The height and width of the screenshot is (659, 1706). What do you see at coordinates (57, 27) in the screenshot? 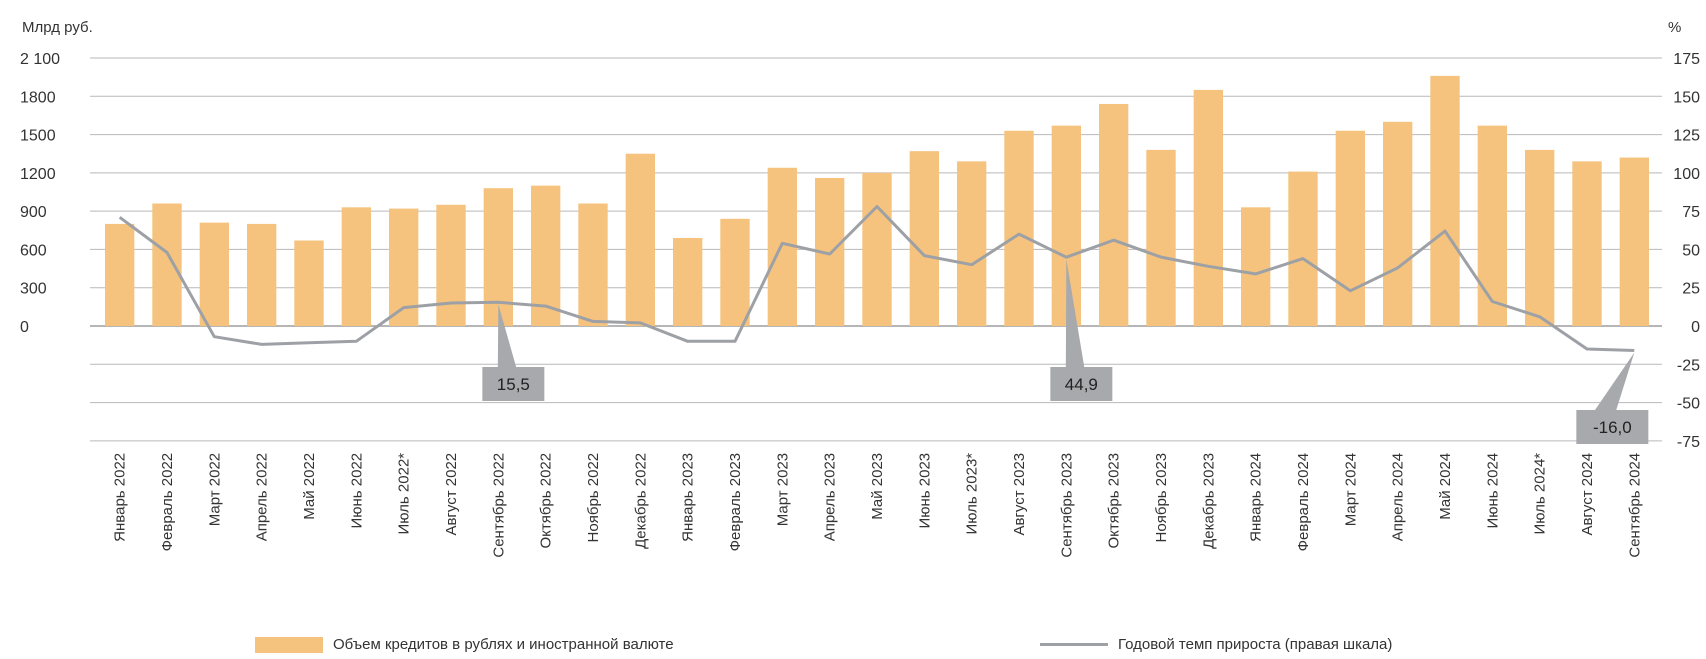
I see `y-axis-left-label: Млрд руб.` at bounding box center [57, 27].